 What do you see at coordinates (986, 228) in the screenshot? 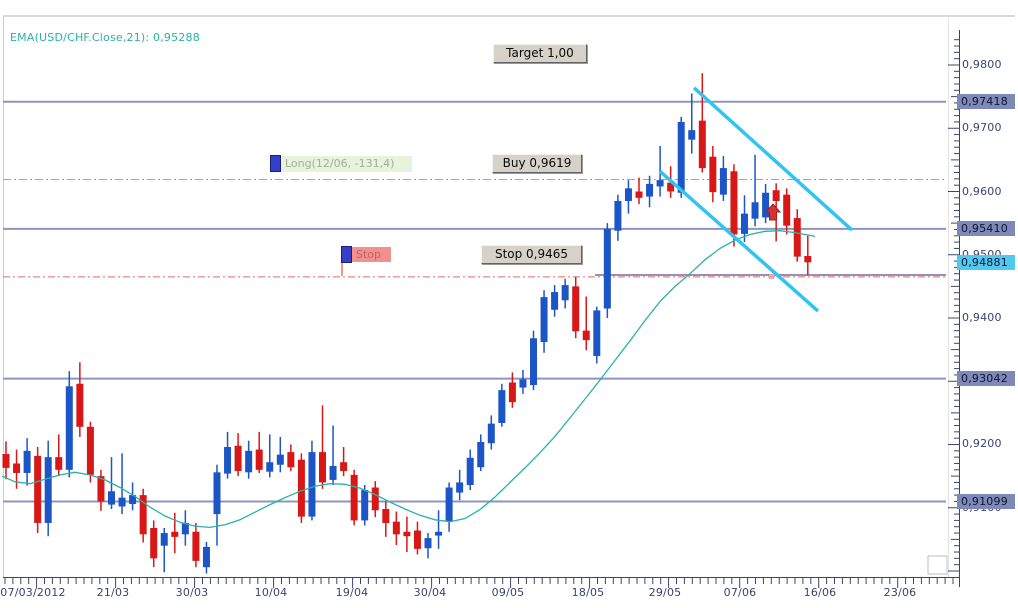
I see `y-axis-level-label: 0,95410` at bounding box center [986, 228].